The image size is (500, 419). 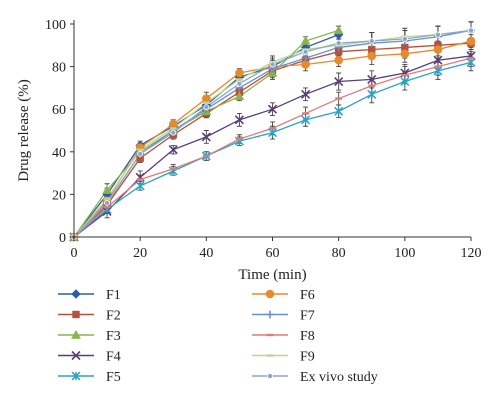 What do you see at coordinates (305, 58) in the screenshot?
I see `data-point-f7` at bounding box center [305, 58].